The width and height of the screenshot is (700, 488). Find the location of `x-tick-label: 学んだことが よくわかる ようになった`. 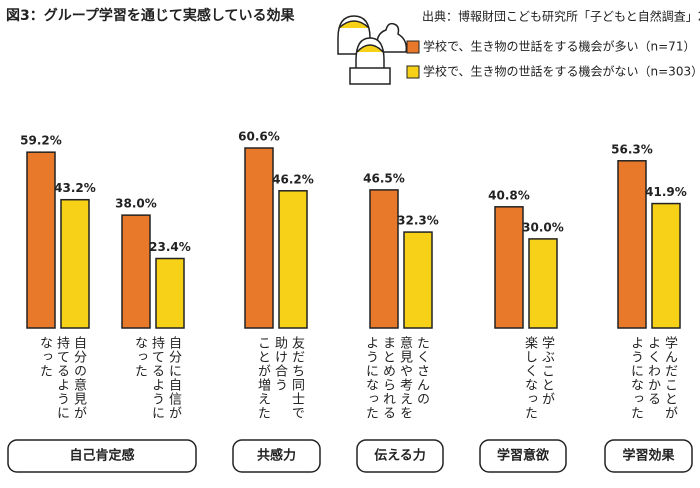

x-tick-label: 学んだことが よくわかる ようになった is located at coordinates (652, 378).